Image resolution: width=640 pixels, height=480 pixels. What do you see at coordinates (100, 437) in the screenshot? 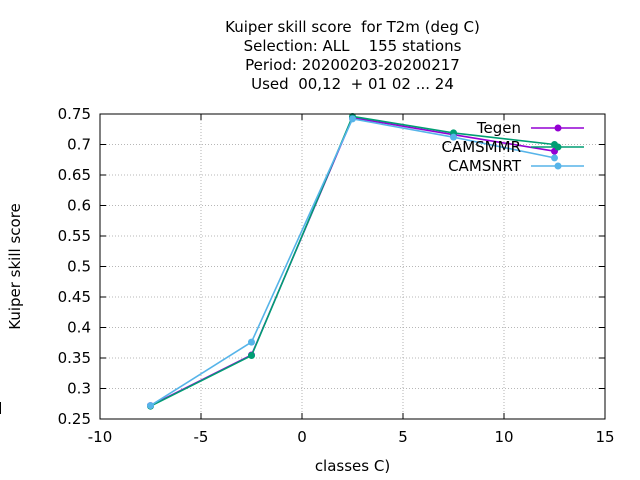
I see `x-tick-label: -10` at bounding box center [100, 437].